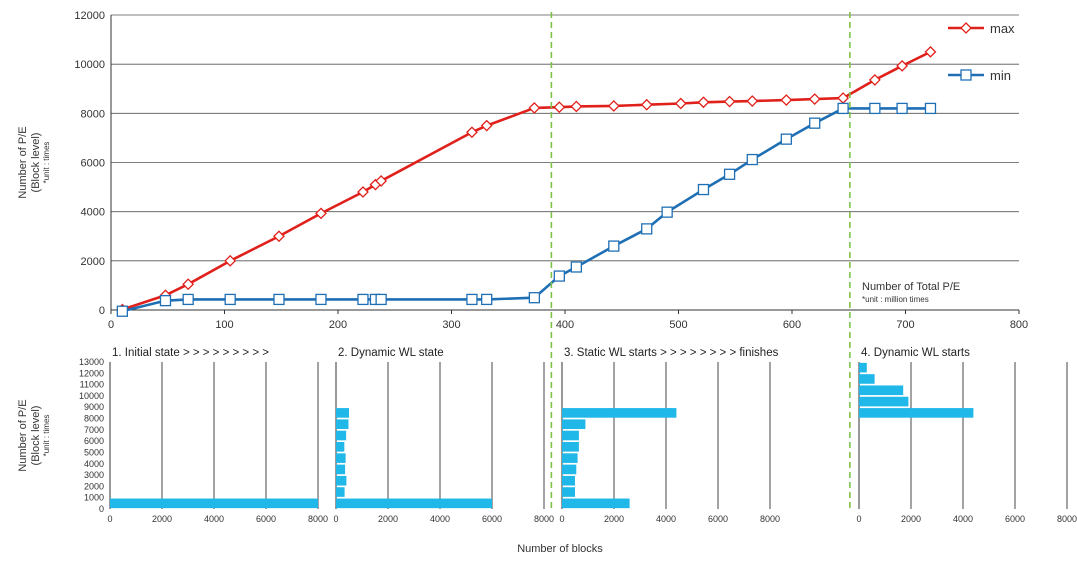 This screenshot has width=1077, height=561. What do you see at coordinates (792, 325) in the screenshot?
I see `x-tick-label: 600` at bounding box center [792, 325].